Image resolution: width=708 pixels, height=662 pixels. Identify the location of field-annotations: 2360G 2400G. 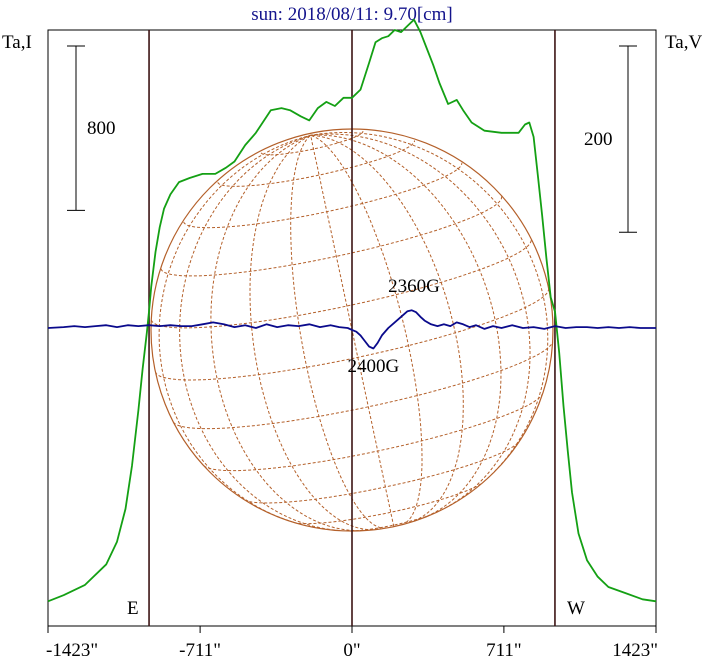
(393, 326).